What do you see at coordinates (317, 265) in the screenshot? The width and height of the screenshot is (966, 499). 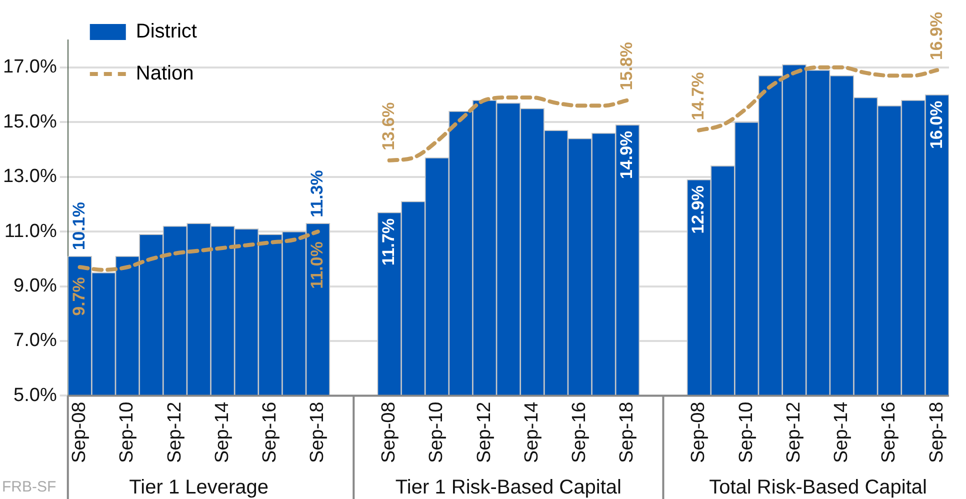 I see `data-label: 11.0%` at bounding box center [317, 265].